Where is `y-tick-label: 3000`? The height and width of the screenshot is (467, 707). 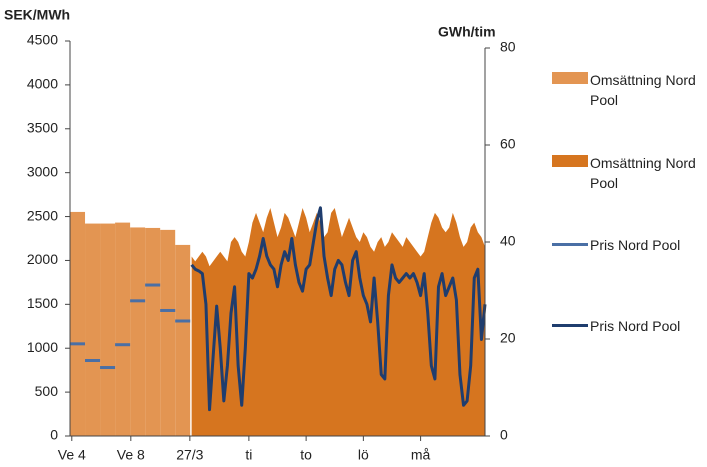 y-tick-label: 3000 is located at coordinates (42, 171).